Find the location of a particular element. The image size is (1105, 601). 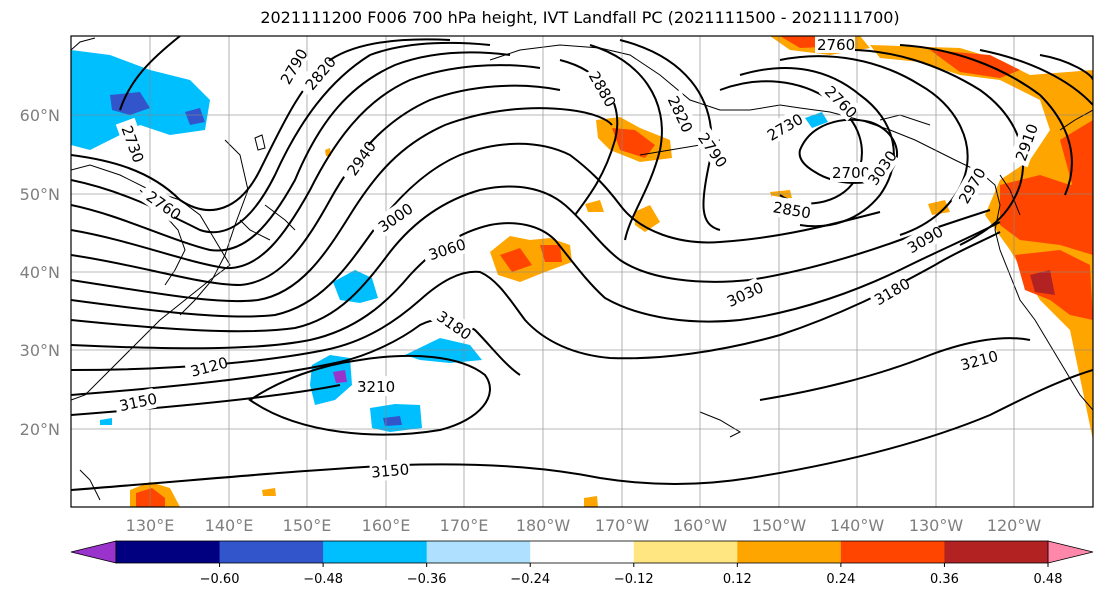

lat-label: 40°N is located at coordinates (40, 272).